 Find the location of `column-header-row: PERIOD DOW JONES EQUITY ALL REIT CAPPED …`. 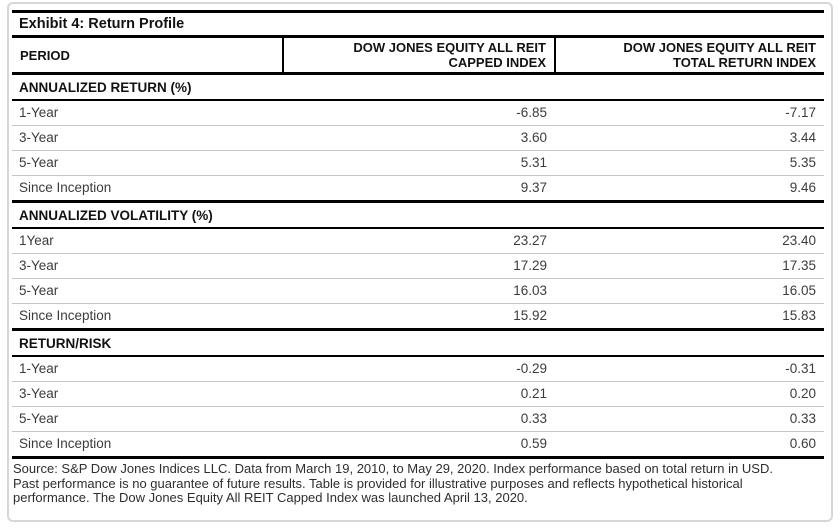

column-header-row: PERIOD DOW JONES EQUITY ALL REIT CAPPED … is located at coordinates (418, 56).